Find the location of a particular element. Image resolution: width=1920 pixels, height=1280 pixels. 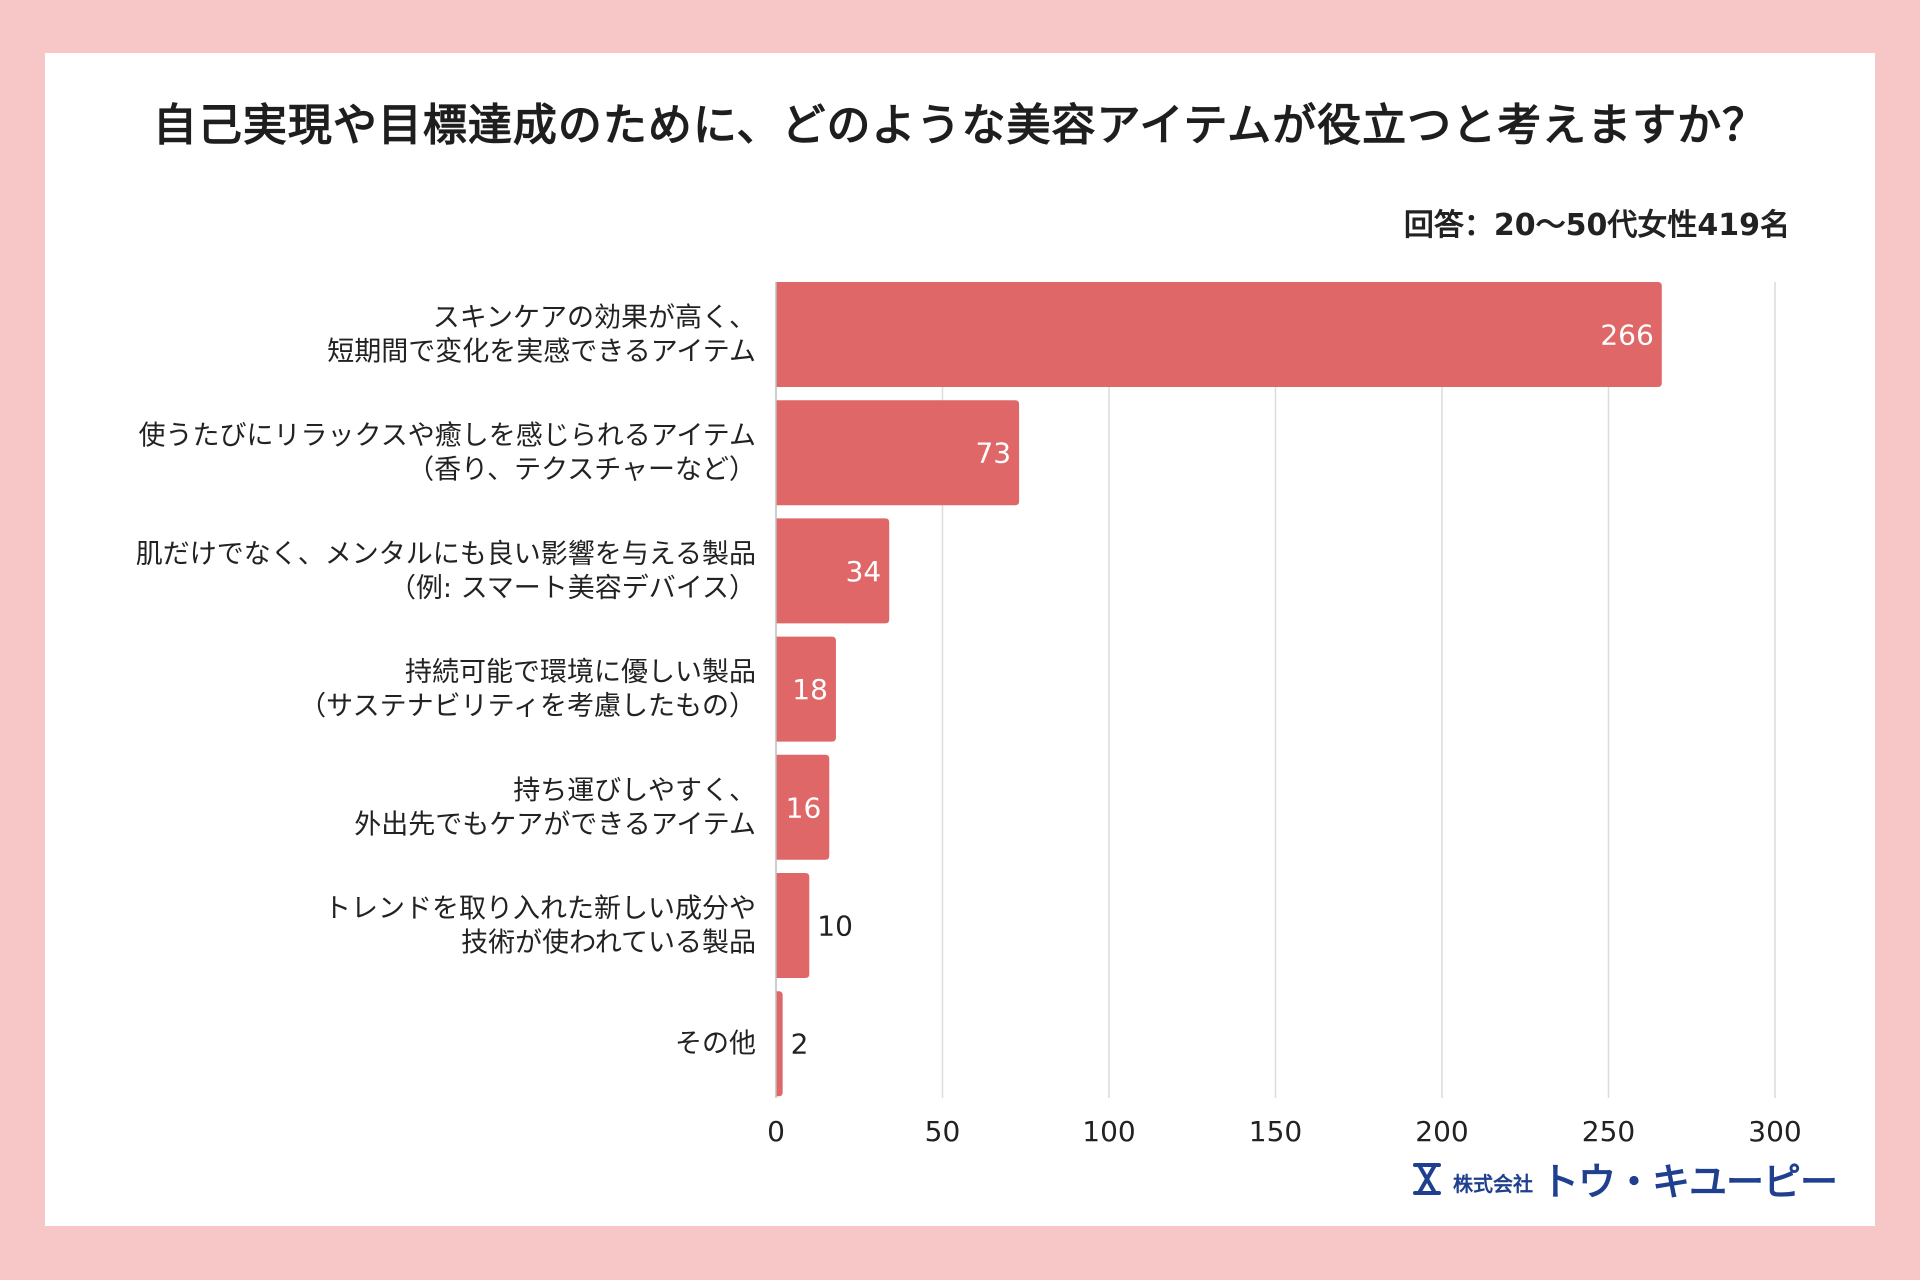

bar-value-label: 10 is located at coordinates (835, 926).